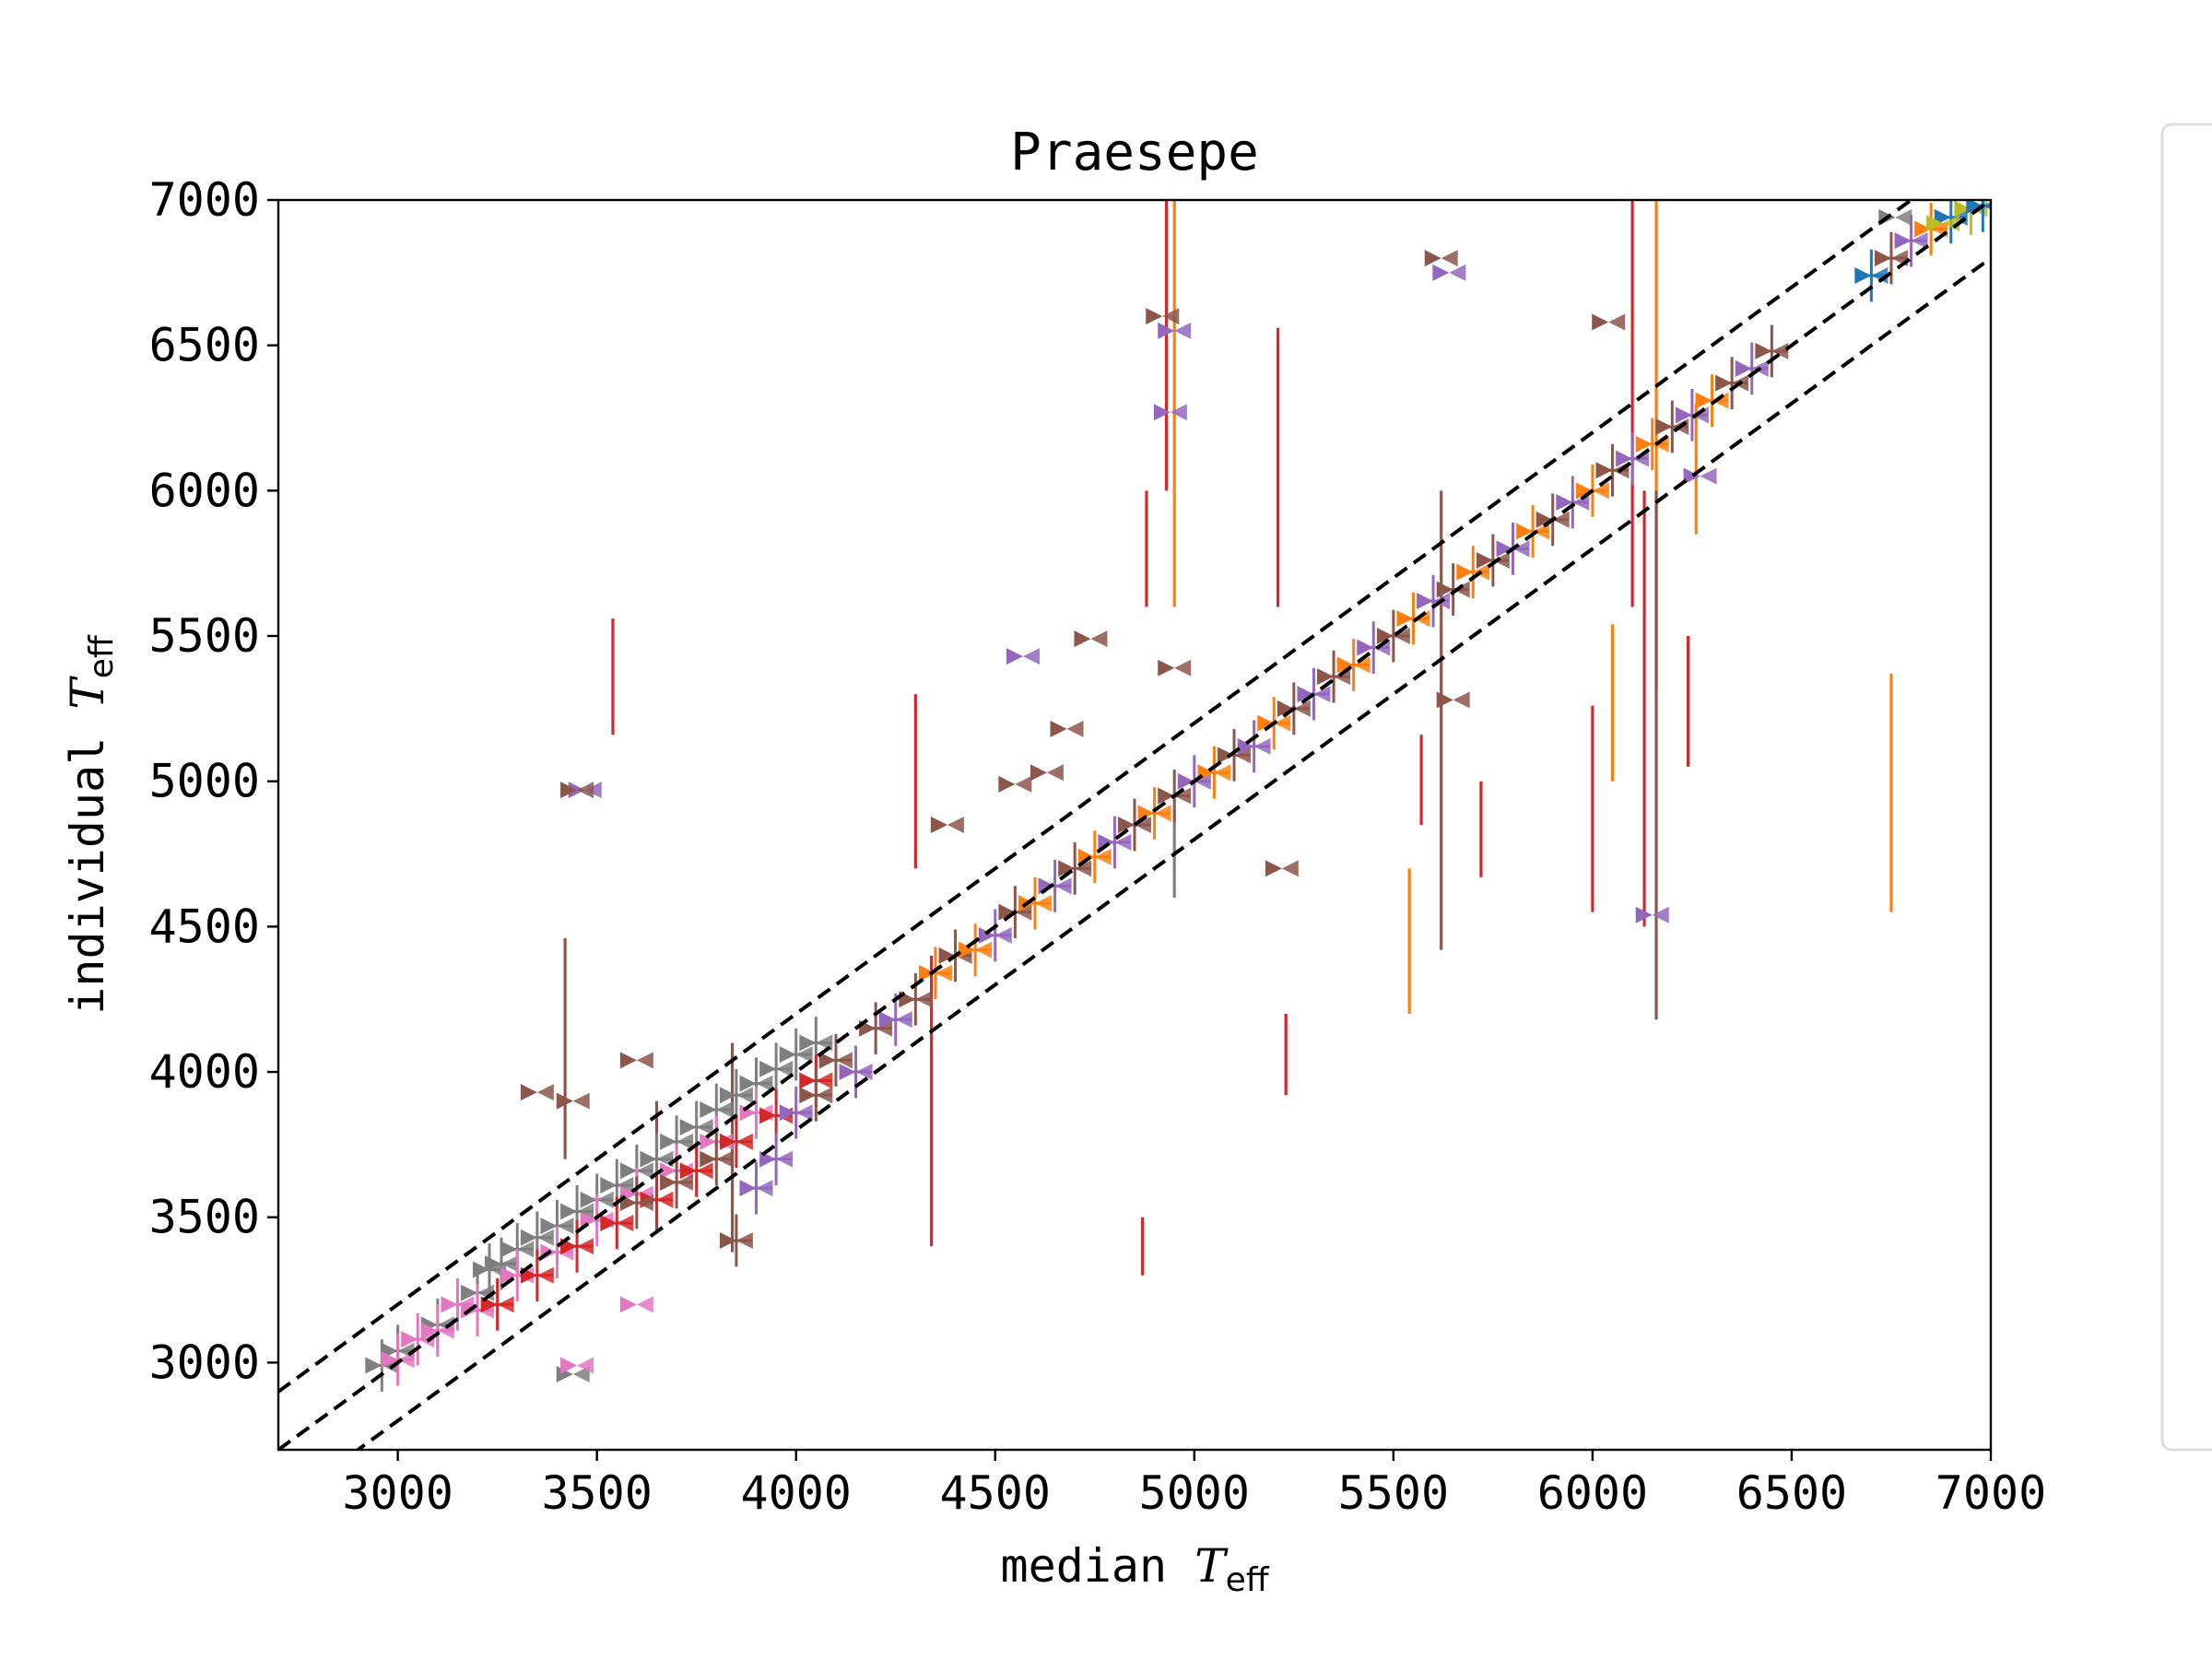 This screenshot has width=2212, height=1659. I want to click on y-axis-label-subscript: eff, so click(102, 656).